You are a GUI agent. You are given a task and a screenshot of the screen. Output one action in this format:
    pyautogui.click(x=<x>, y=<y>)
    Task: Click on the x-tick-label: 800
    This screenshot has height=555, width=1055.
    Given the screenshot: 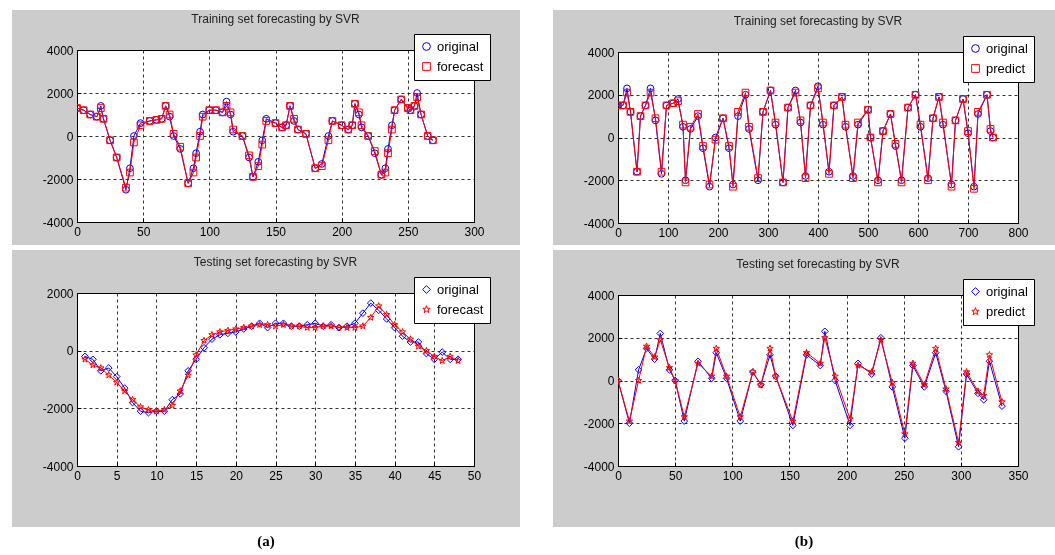 What is the action you would take?
    pyautogui.click(x=1018, y=232)
    